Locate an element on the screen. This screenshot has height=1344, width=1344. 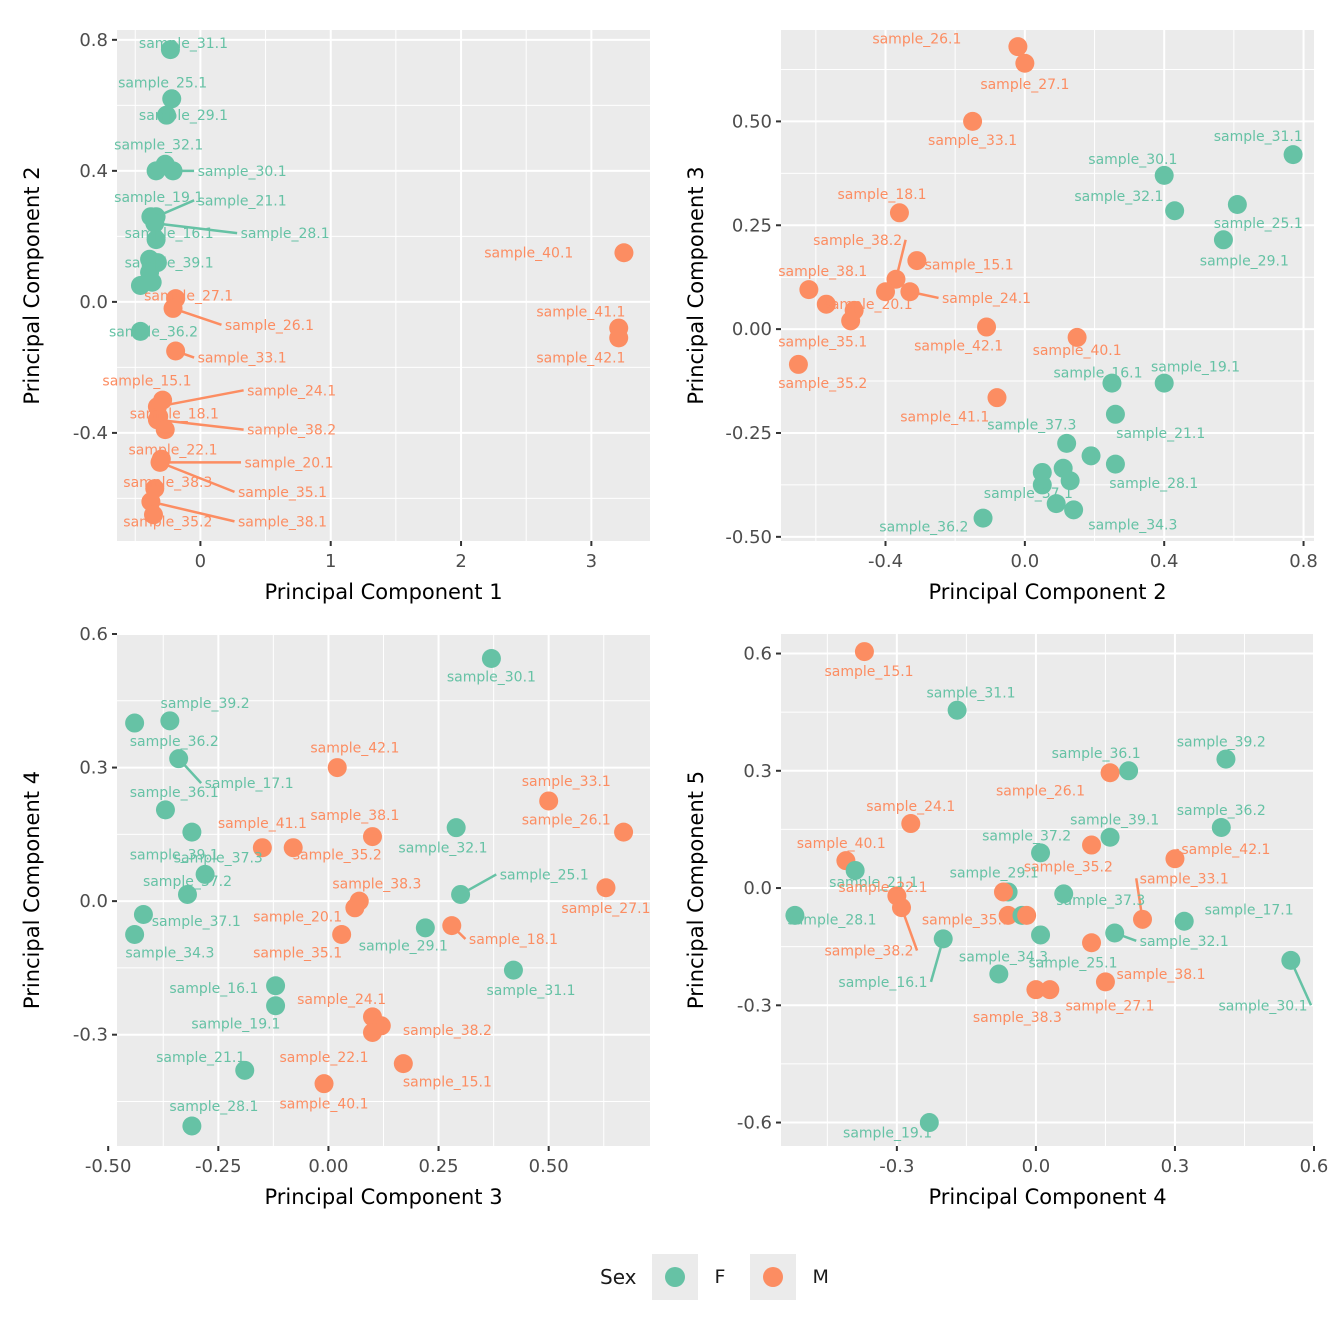
point-sample_36.2 is located at coordinates (1221, 827).